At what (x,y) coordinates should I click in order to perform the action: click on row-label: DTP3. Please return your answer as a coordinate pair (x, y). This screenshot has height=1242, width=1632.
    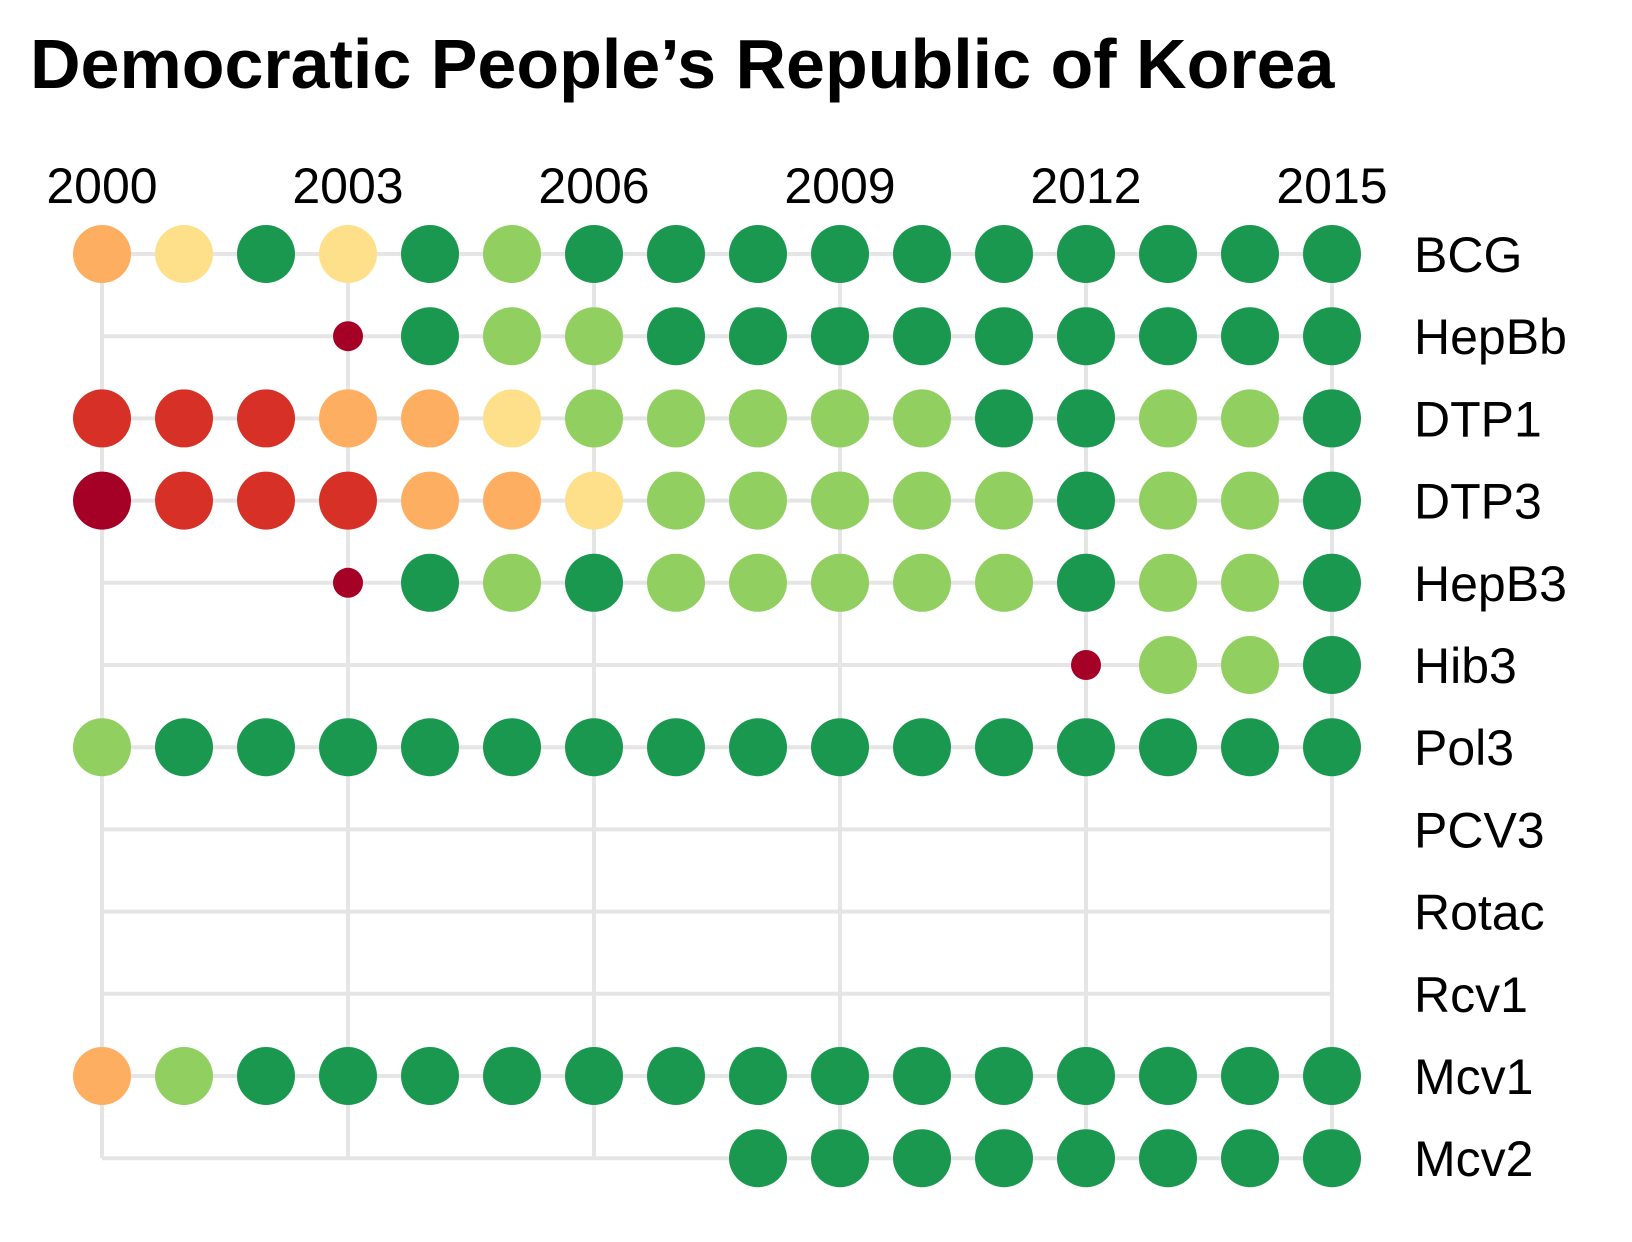
    Looking at the image, I should click on (1478, 502).